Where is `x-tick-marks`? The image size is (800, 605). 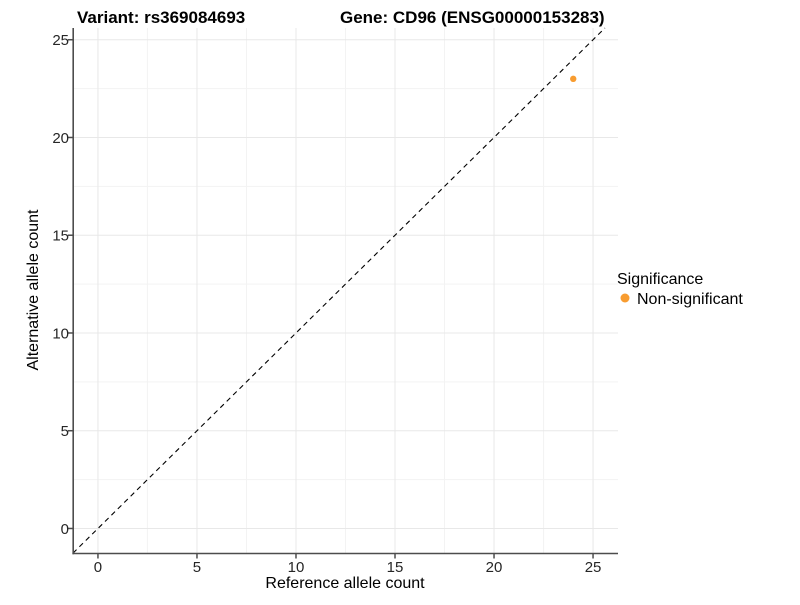 x-tick-marks is located at coordinates (345, 556).